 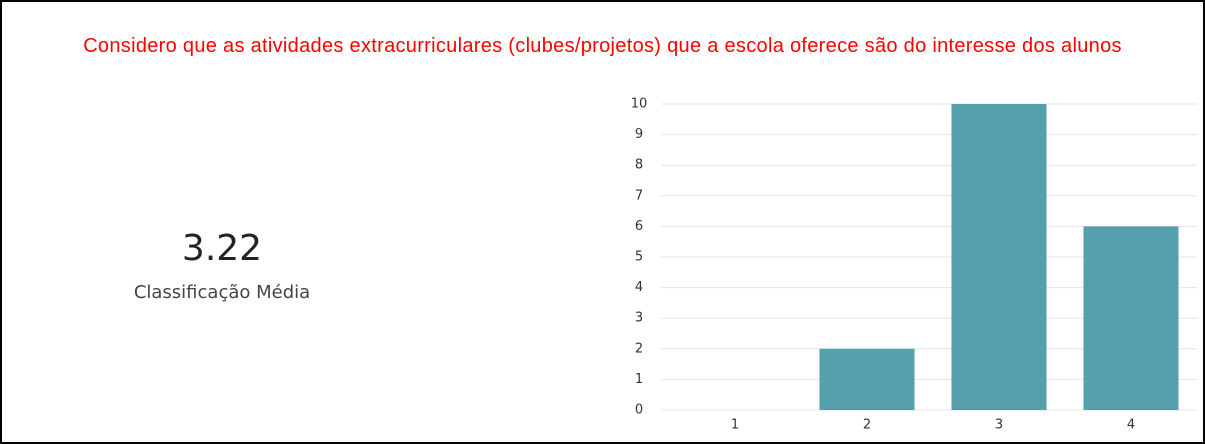 What do you see at coordinates (639, 195) in the screenshot?
I see `y-tick-label: 7` at bounding box center [639, 195].